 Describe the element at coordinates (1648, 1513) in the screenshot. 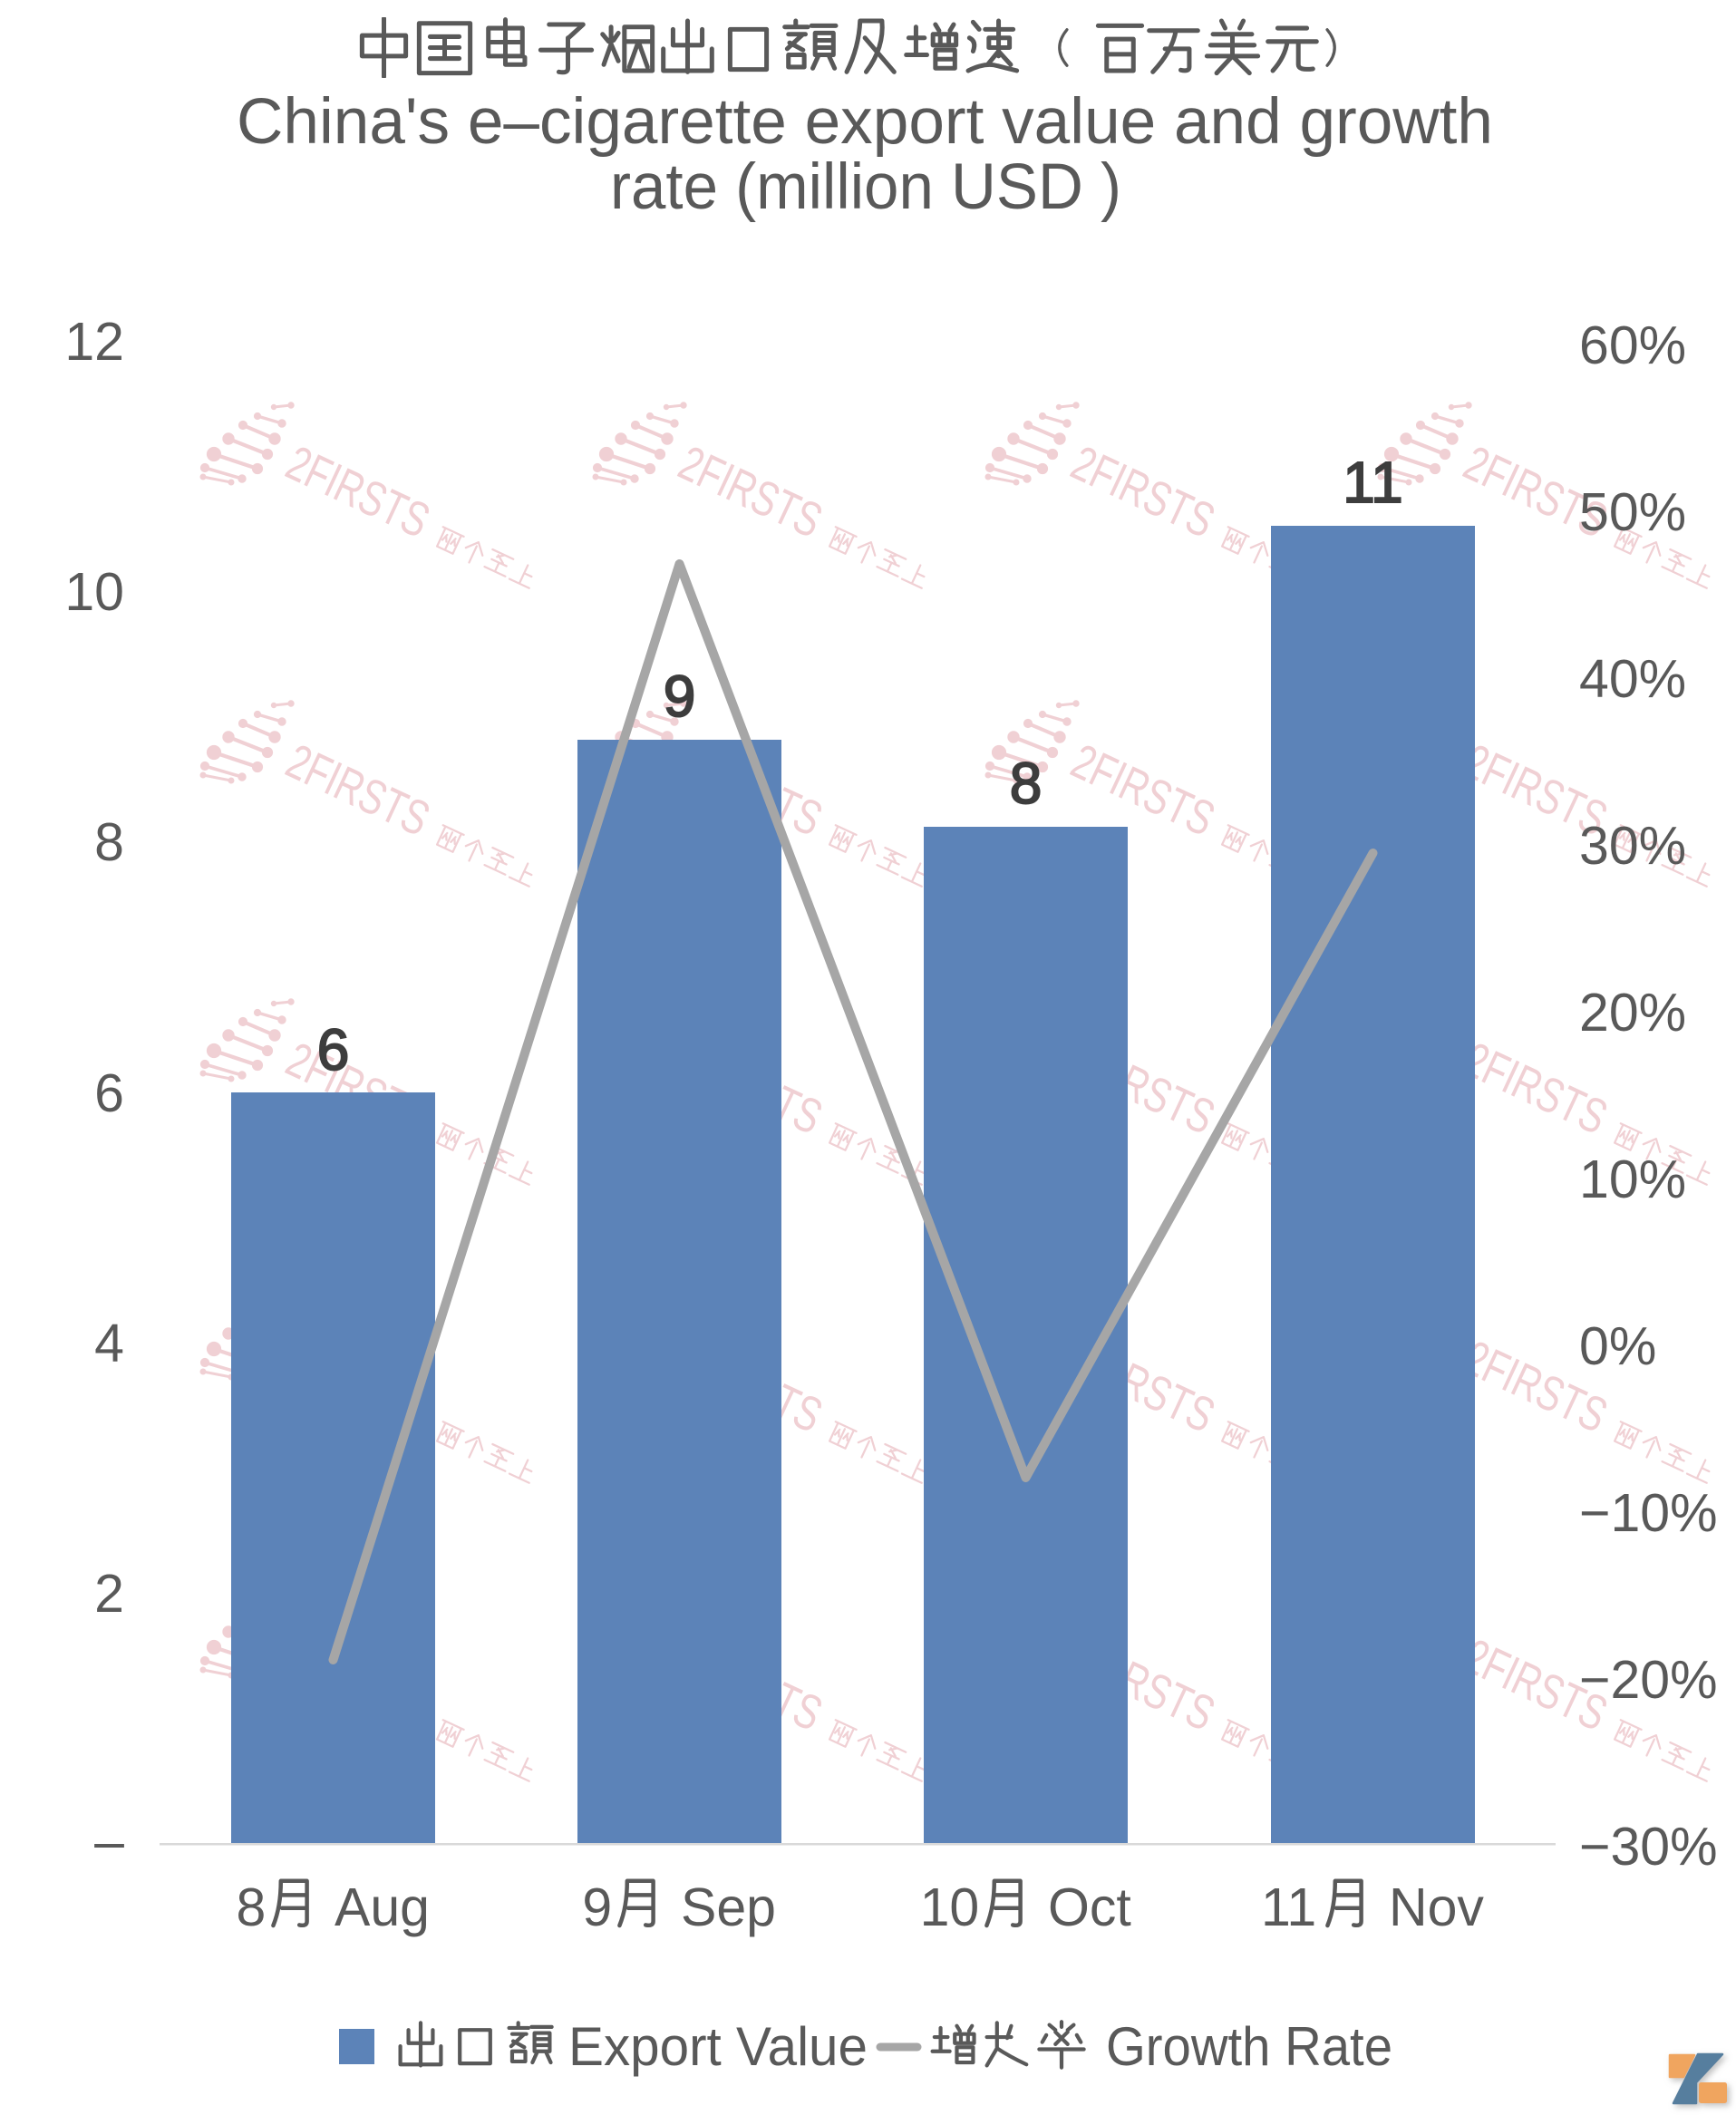

I see `svg-text: −10%` at that location.